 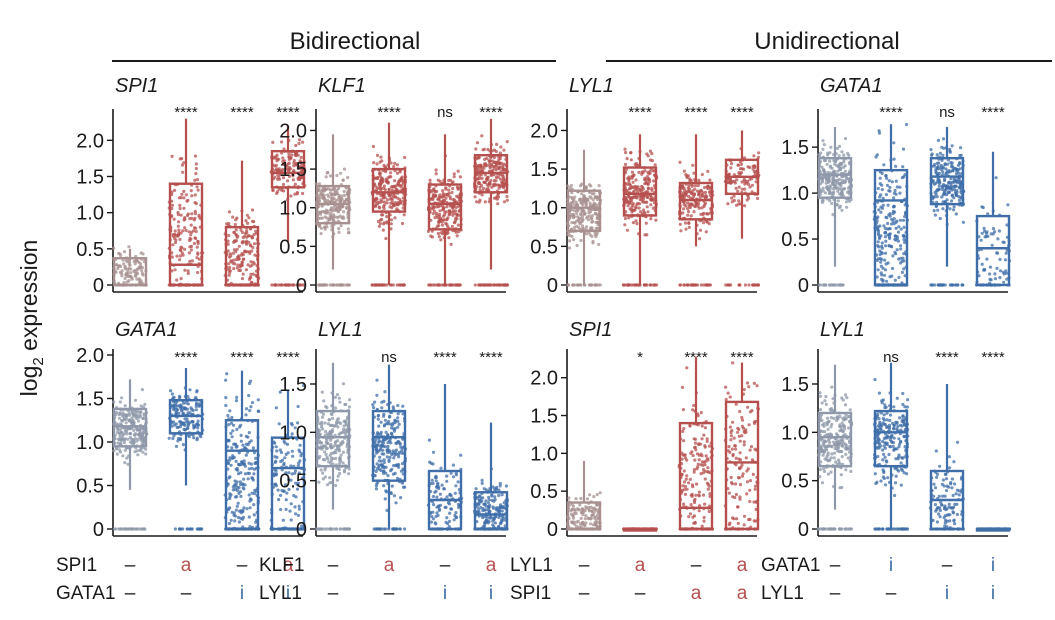 I want to click on y-tick-label: 0.5, so click(x=90, y=487).